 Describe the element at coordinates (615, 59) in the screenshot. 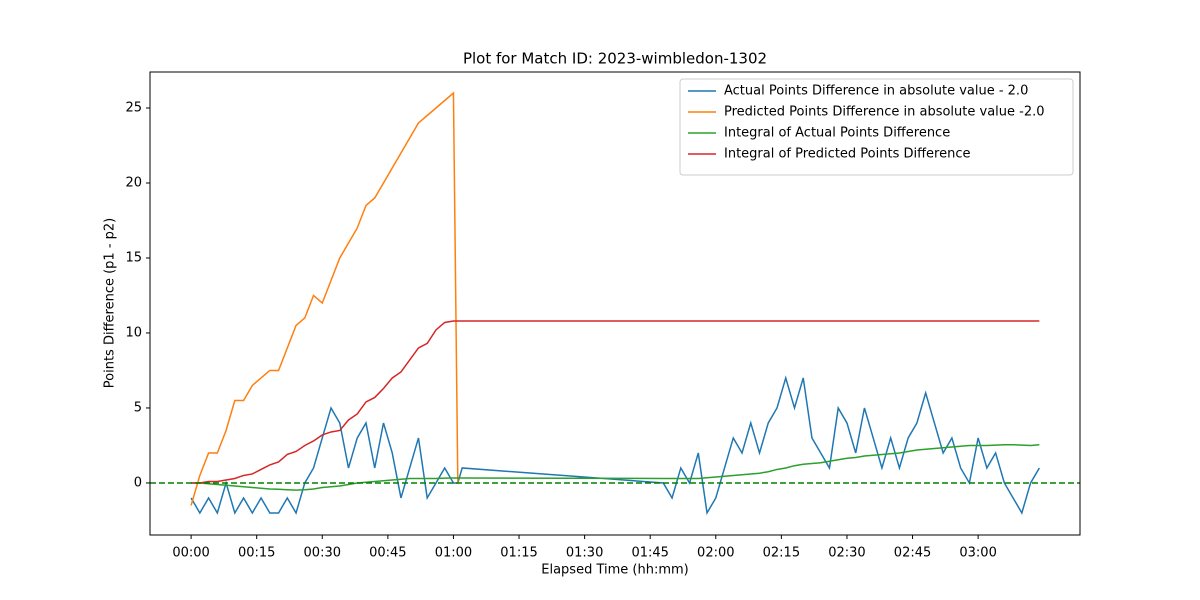

I see `chart-title: Plot for Match ID: 2023-wimbledon-1302` at that location.